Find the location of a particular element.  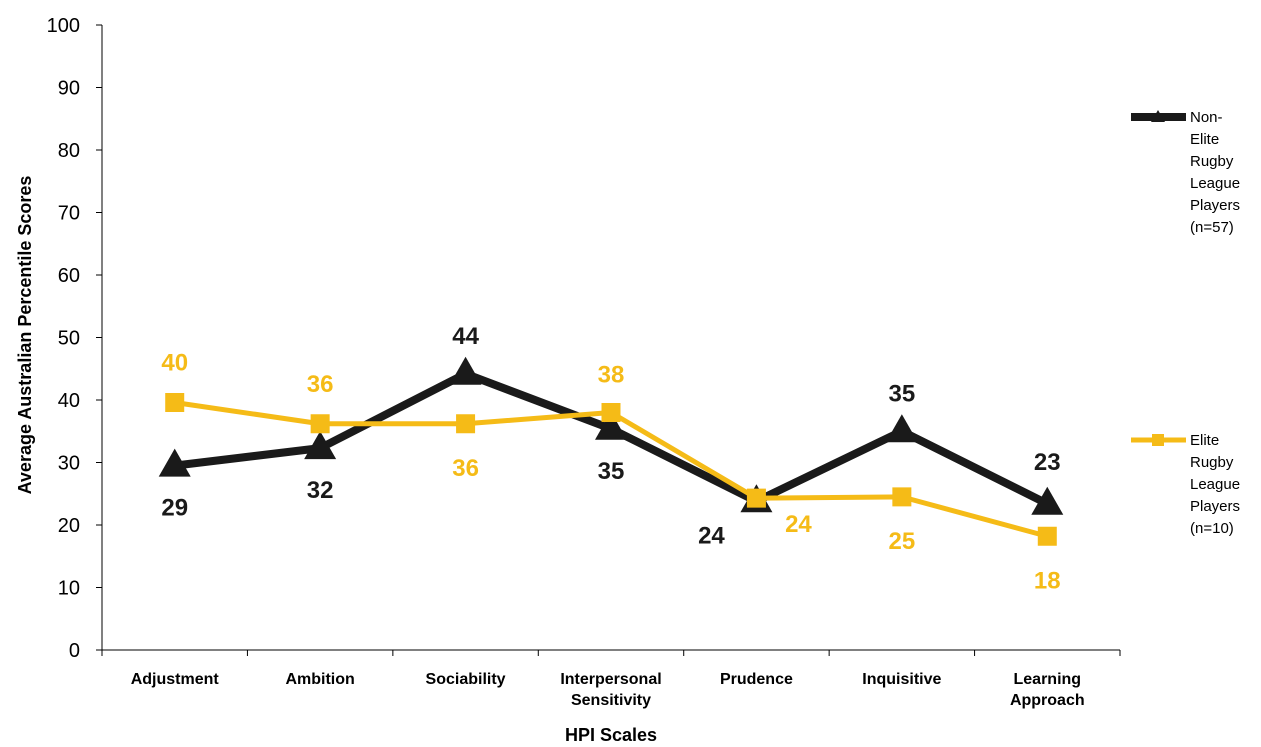

x-tick-label-line: Adjustment is located at coordinates (175, 679).